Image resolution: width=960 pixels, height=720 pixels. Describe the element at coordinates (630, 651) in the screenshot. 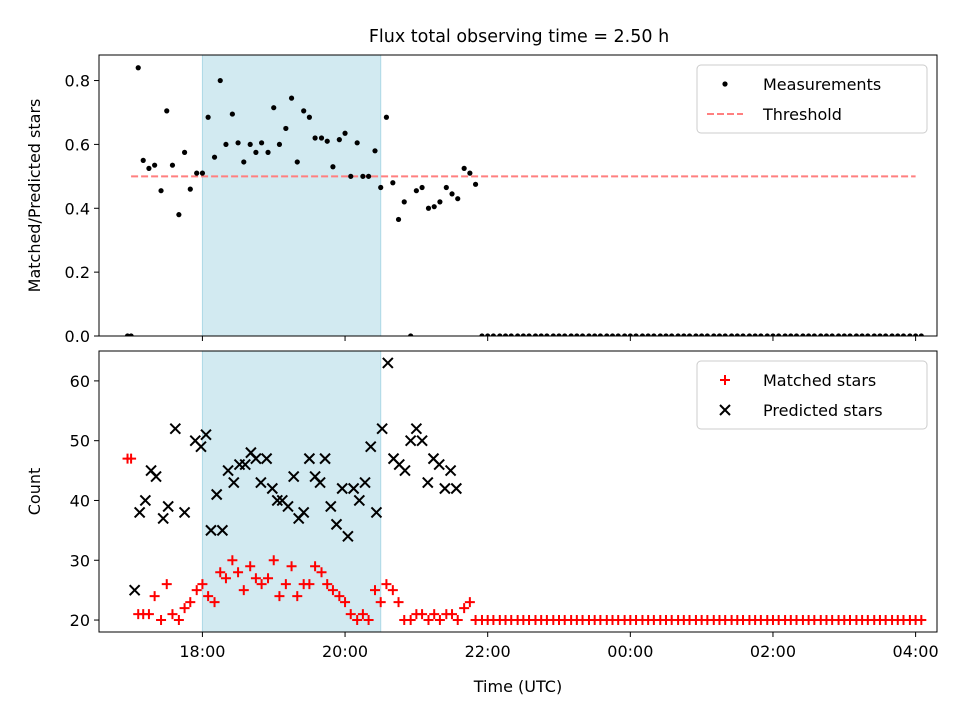

I see `x-tick-label: 00:00` at that location.